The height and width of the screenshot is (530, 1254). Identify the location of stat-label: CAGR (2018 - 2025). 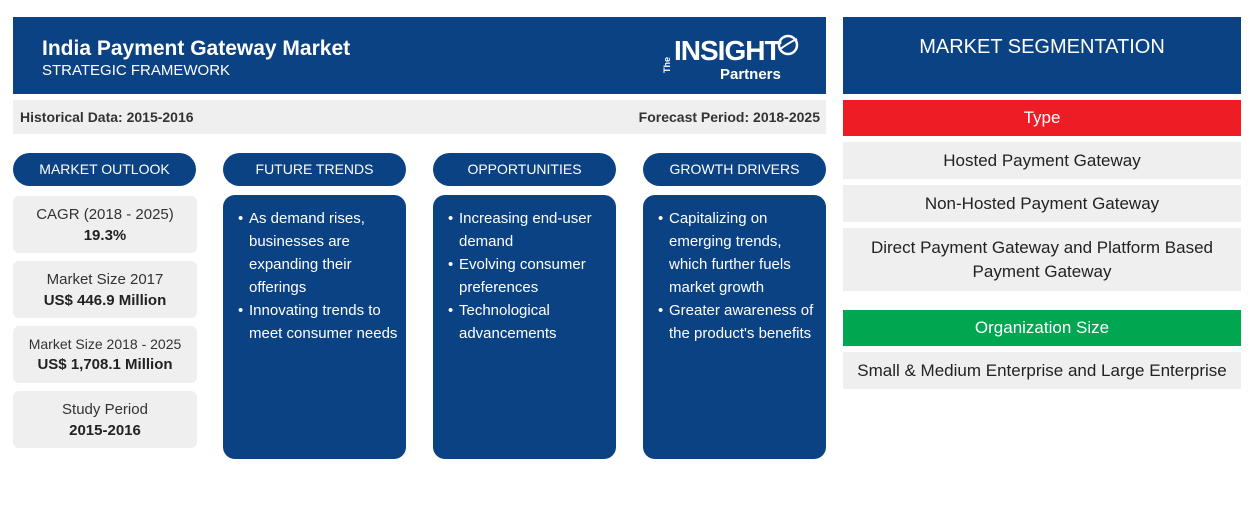
(105, 214).